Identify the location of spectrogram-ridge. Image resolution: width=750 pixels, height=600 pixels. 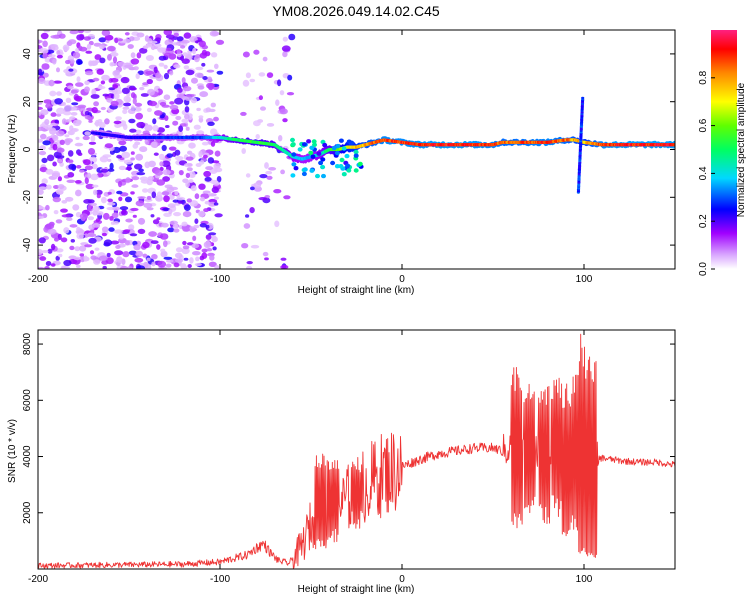
(382, 145).